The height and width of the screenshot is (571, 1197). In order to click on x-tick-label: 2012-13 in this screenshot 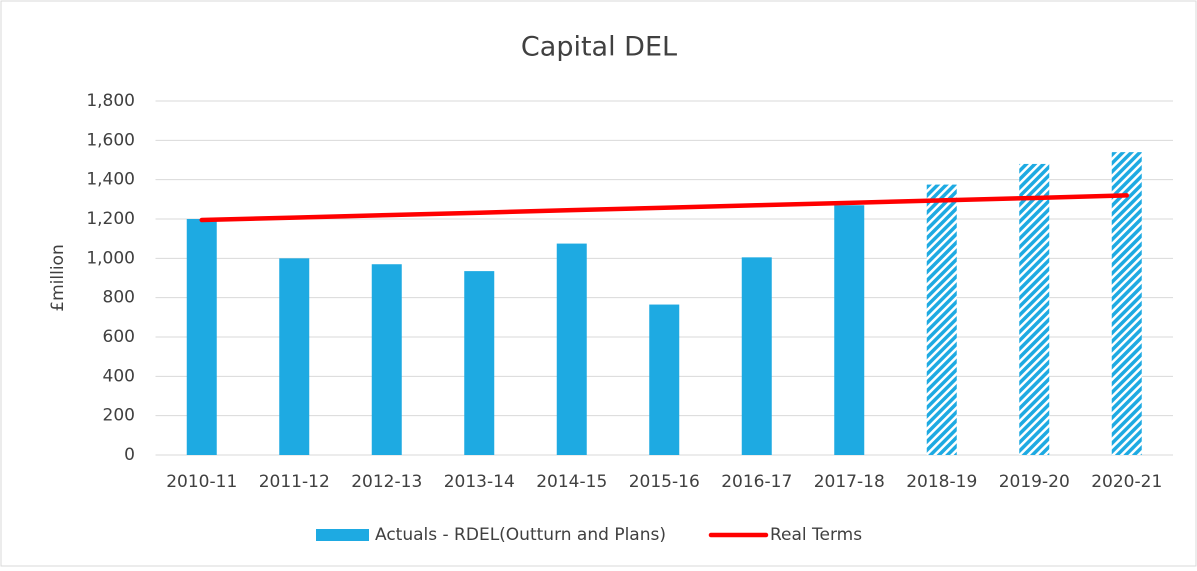, I will do `click(386, 482)`.